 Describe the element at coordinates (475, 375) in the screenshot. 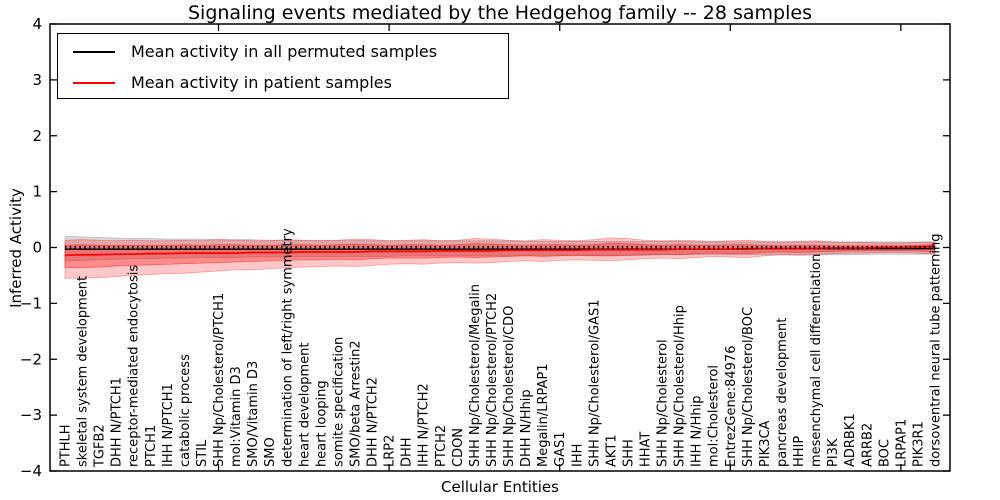

I see `x-category-label: SHH Np/Cholesterol/Megalin` at that location.